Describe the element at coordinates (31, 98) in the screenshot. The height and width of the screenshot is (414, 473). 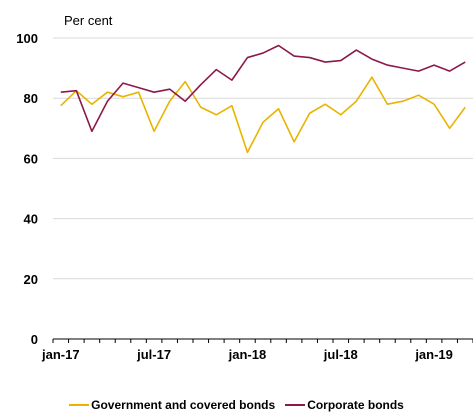
I see `y-tick-label: 80` at that location.